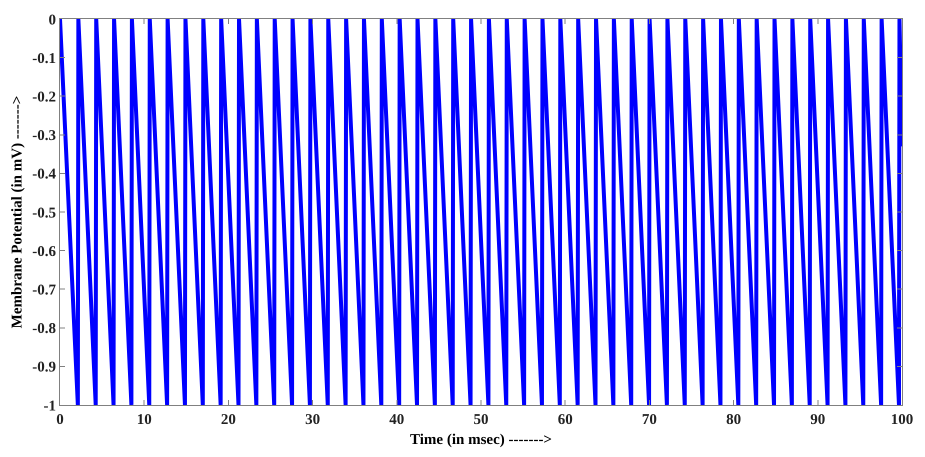 This screenshot has width=925, height=457. Describe the element at coordinates (44, 58) in the screenshot. I see `y-tick-label: -0.1` at that location.